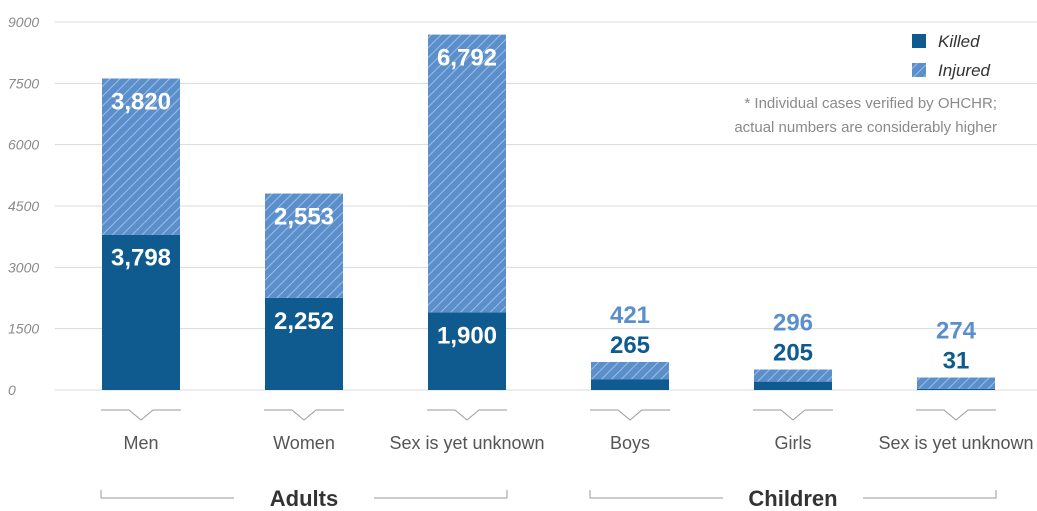  I want to click on footnote-line-1: * Individual cases verified by OHCHR;, so click(870, 103).